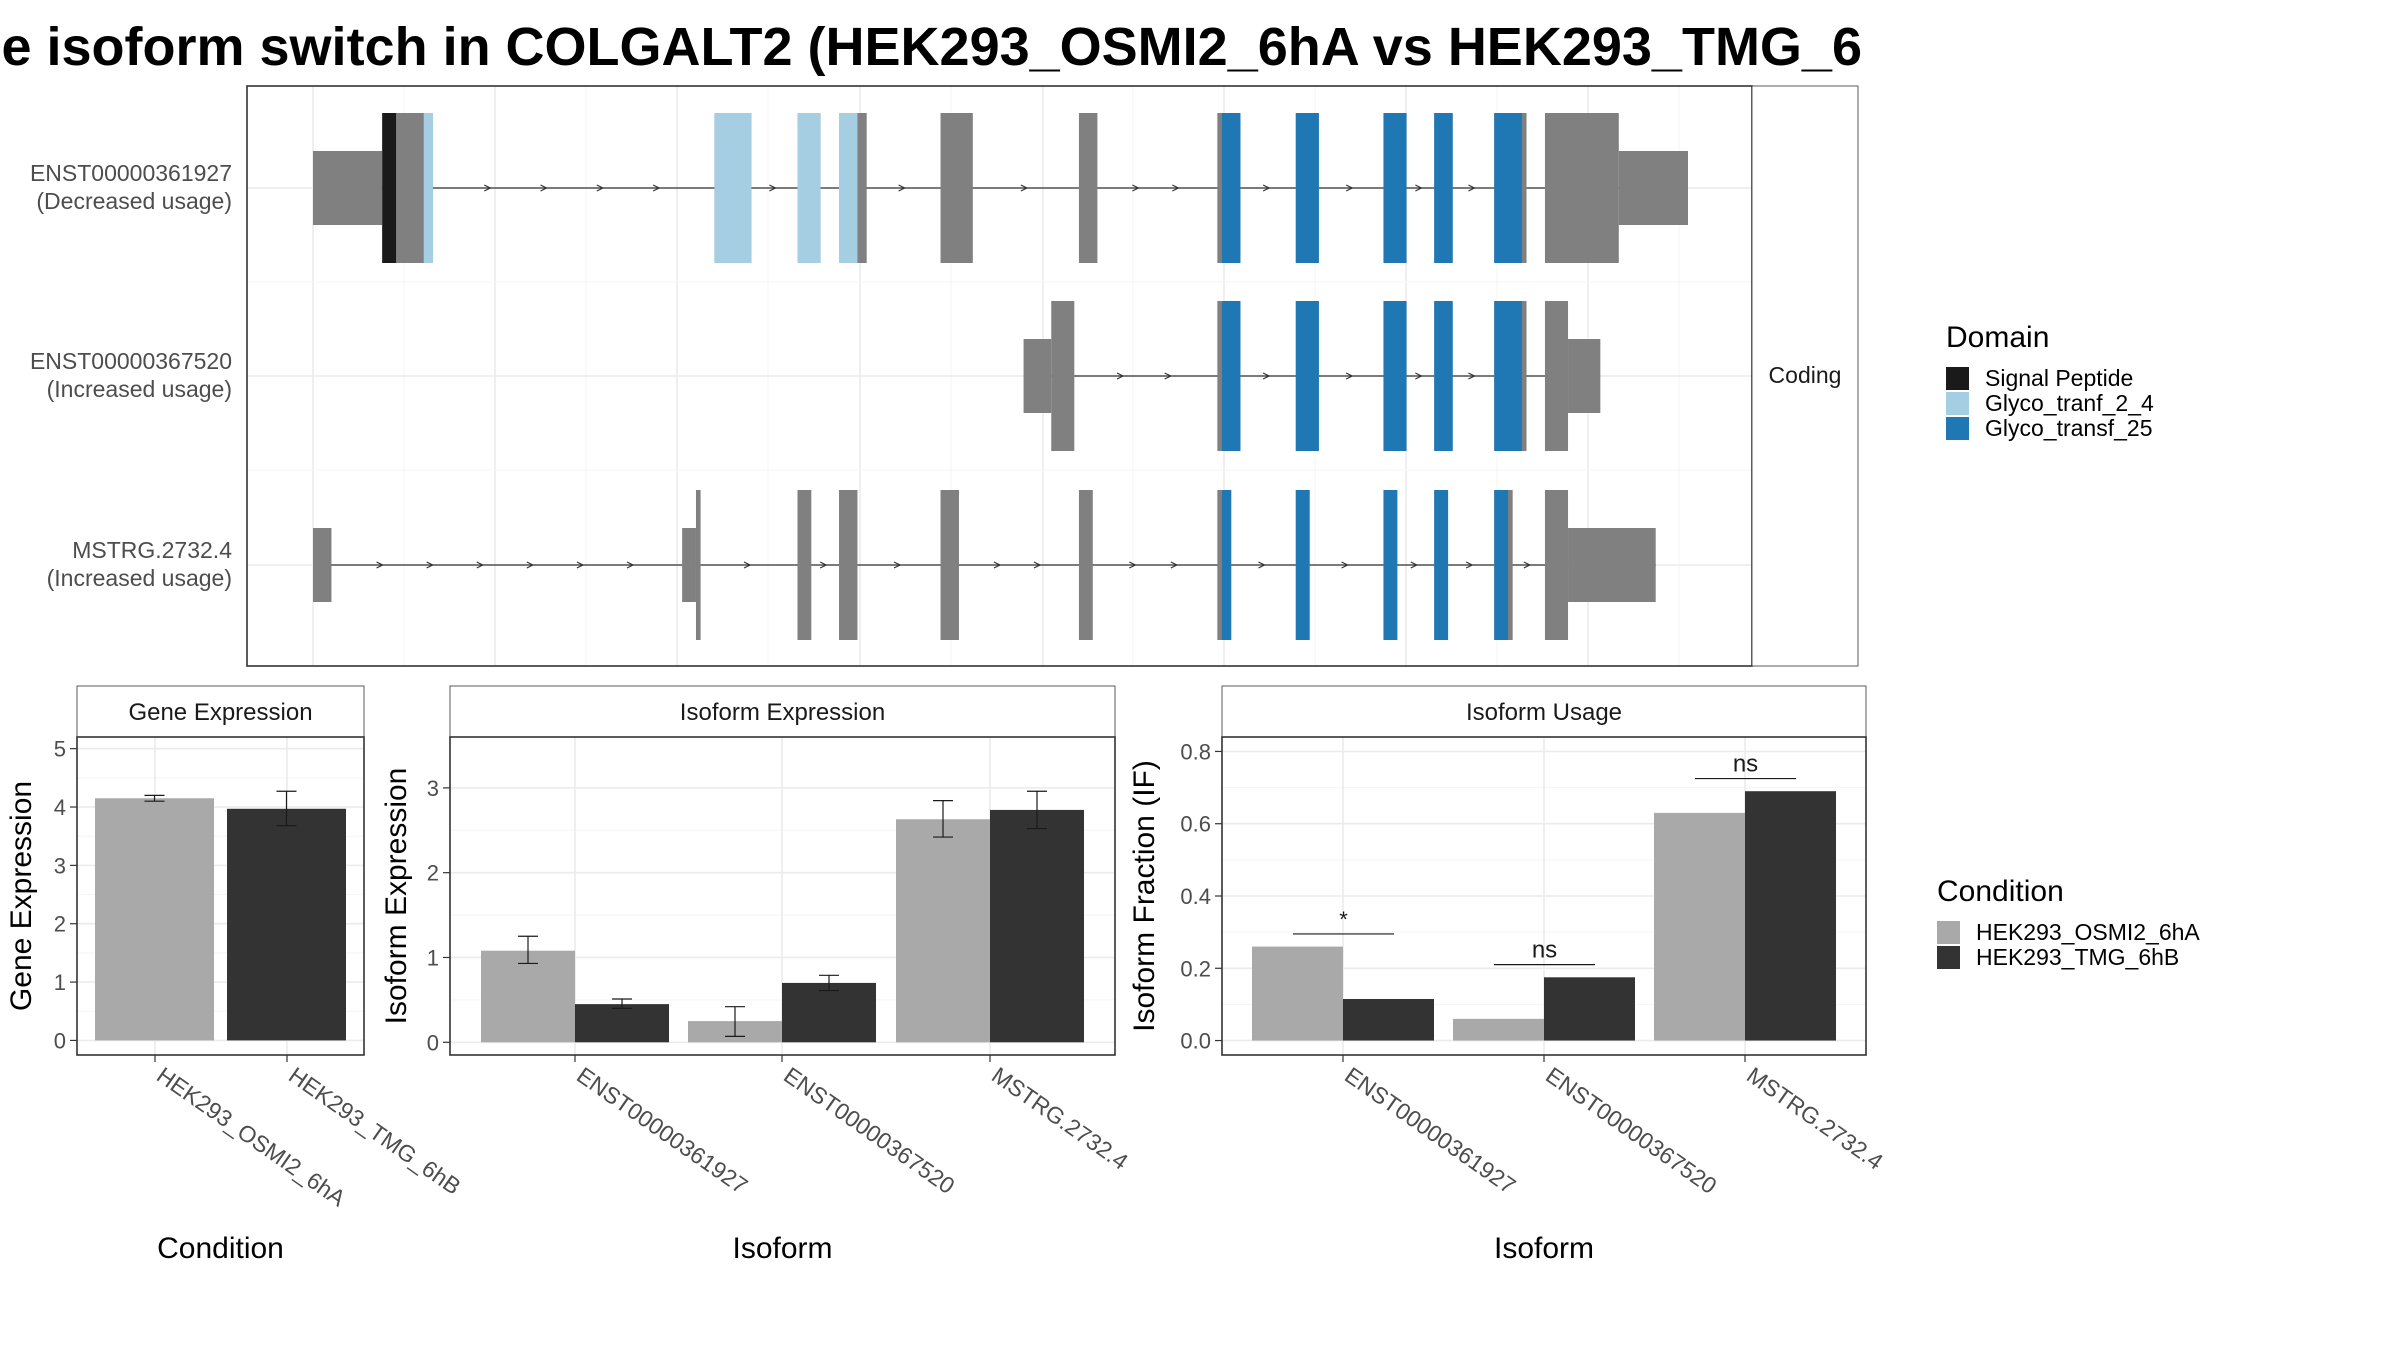  Describe the element at coordinates (220, 1248) in the screenshot. I see `x-axis-title: Condition` at that location.